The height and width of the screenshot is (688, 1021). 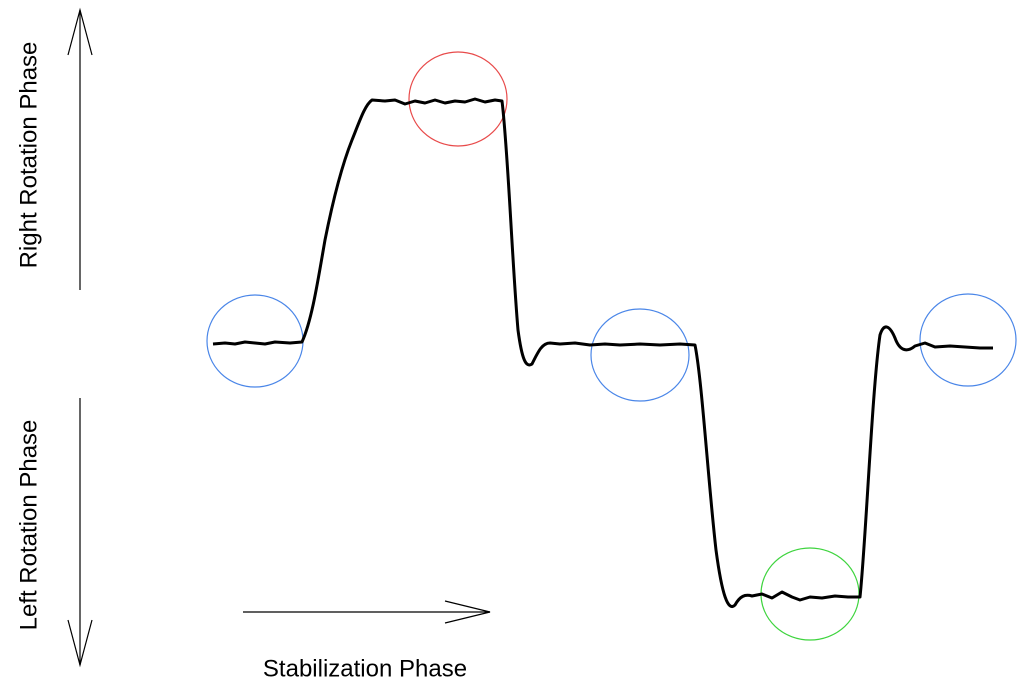 What do you see at coordinates (80, 31) in the screenshot?
I see `up-arrowhead` at bounding box center [80, 31].